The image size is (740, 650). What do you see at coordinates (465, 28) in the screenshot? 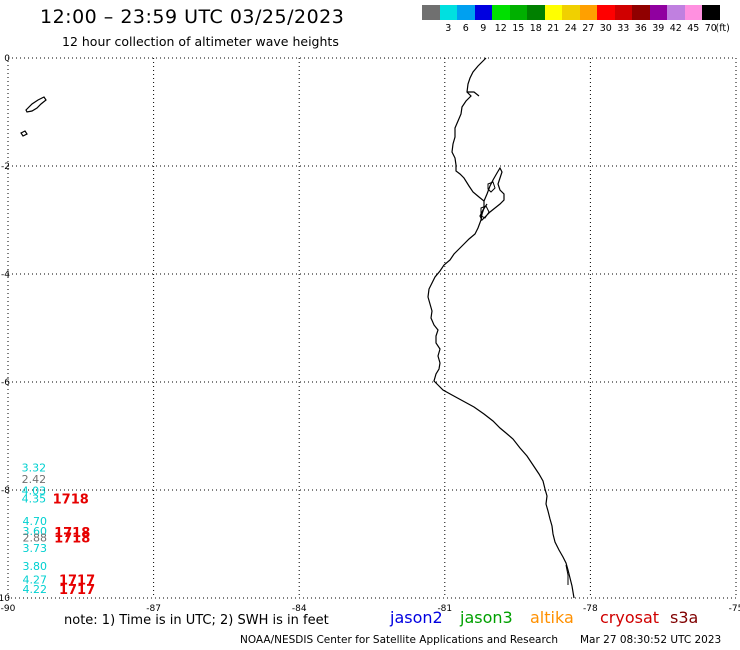
I see `scale-label: 6` at bounding box center [465, 28].